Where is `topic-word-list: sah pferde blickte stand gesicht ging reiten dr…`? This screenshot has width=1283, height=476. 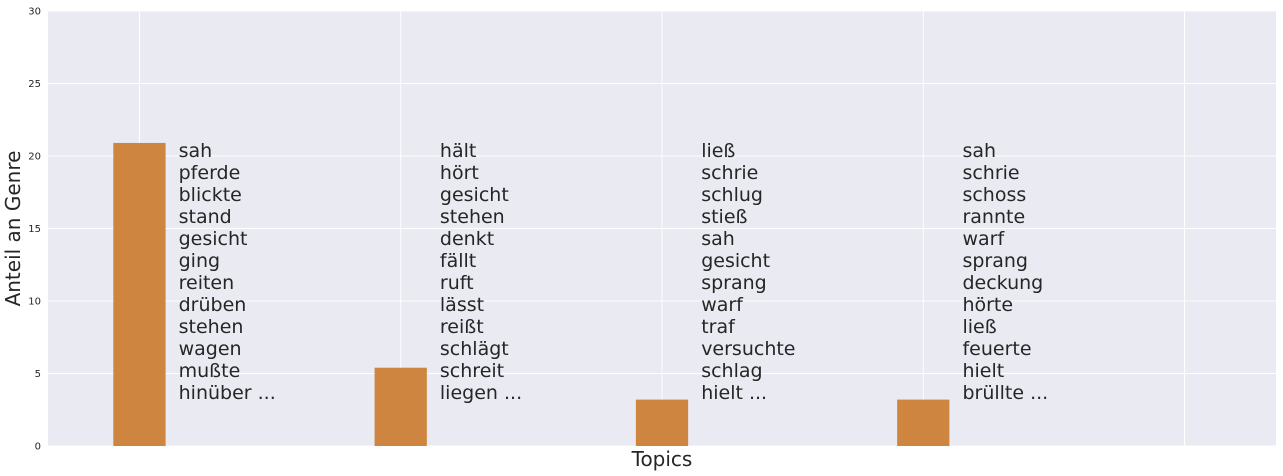
topic-word-list: sah pferde blickte stand gesicht ging reiten dr… is located at coordinates (227, 272).